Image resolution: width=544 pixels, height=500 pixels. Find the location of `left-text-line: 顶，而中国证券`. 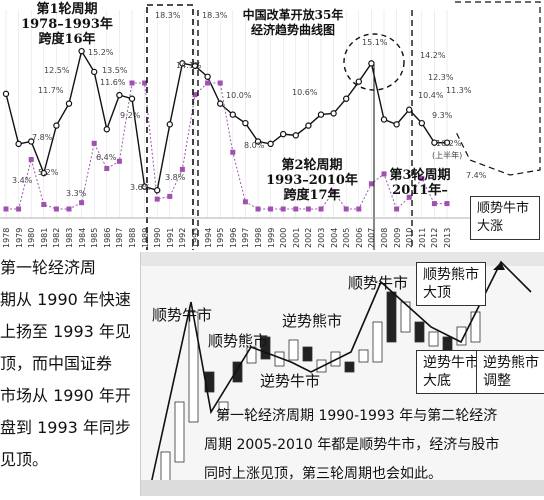

left-text-line: 顶，而中国证券 is located at coordinates (56, 363).